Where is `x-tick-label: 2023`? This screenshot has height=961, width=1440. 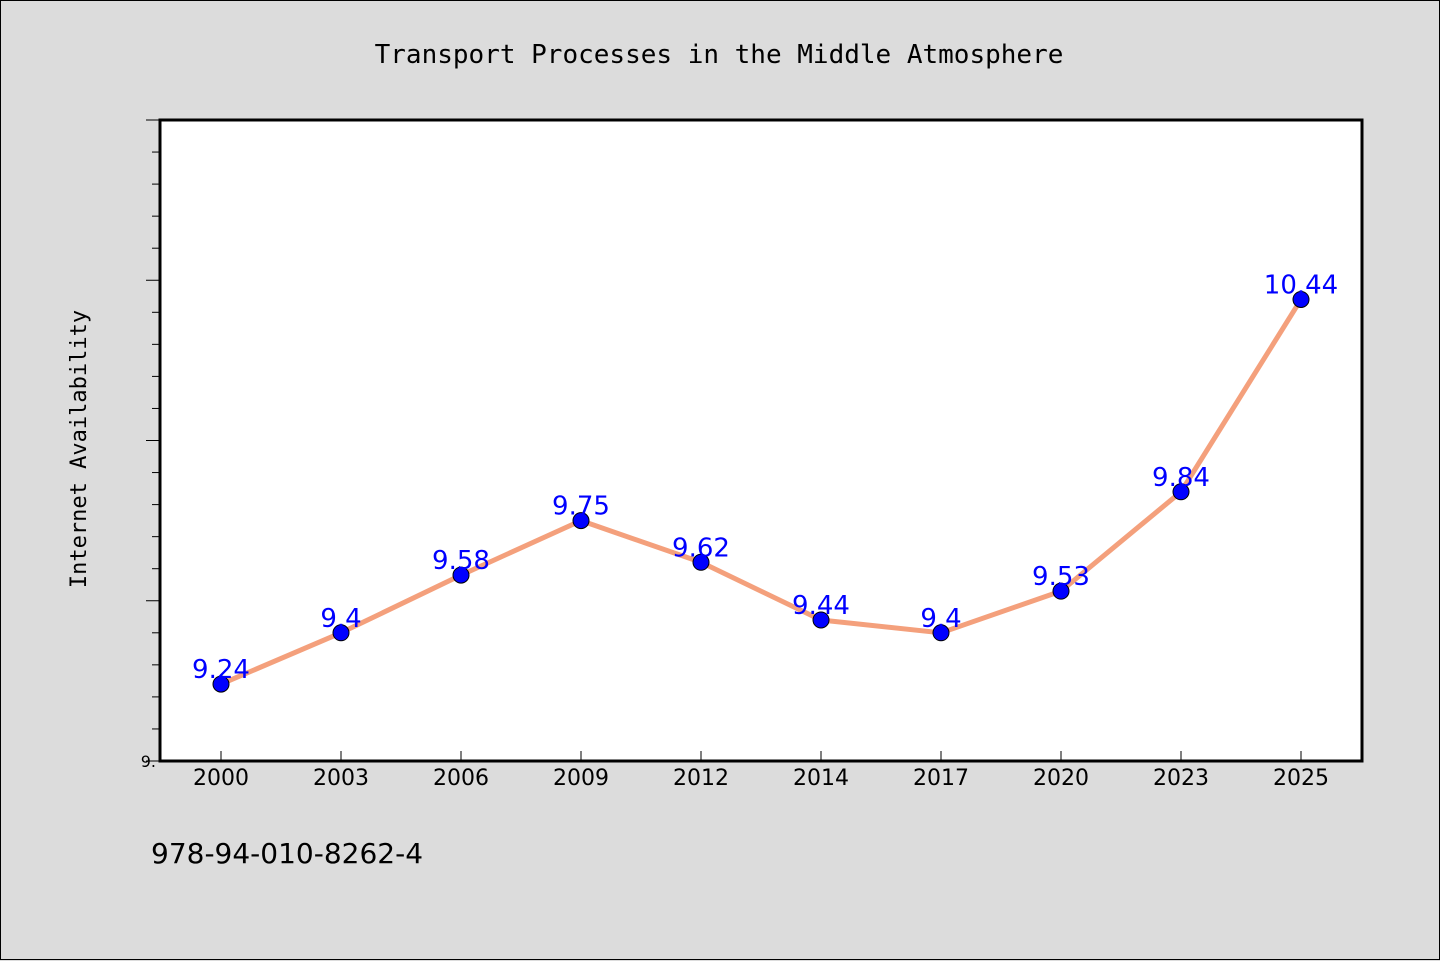 x-tick-label: 2023 is located at coordinates (1181, 778).